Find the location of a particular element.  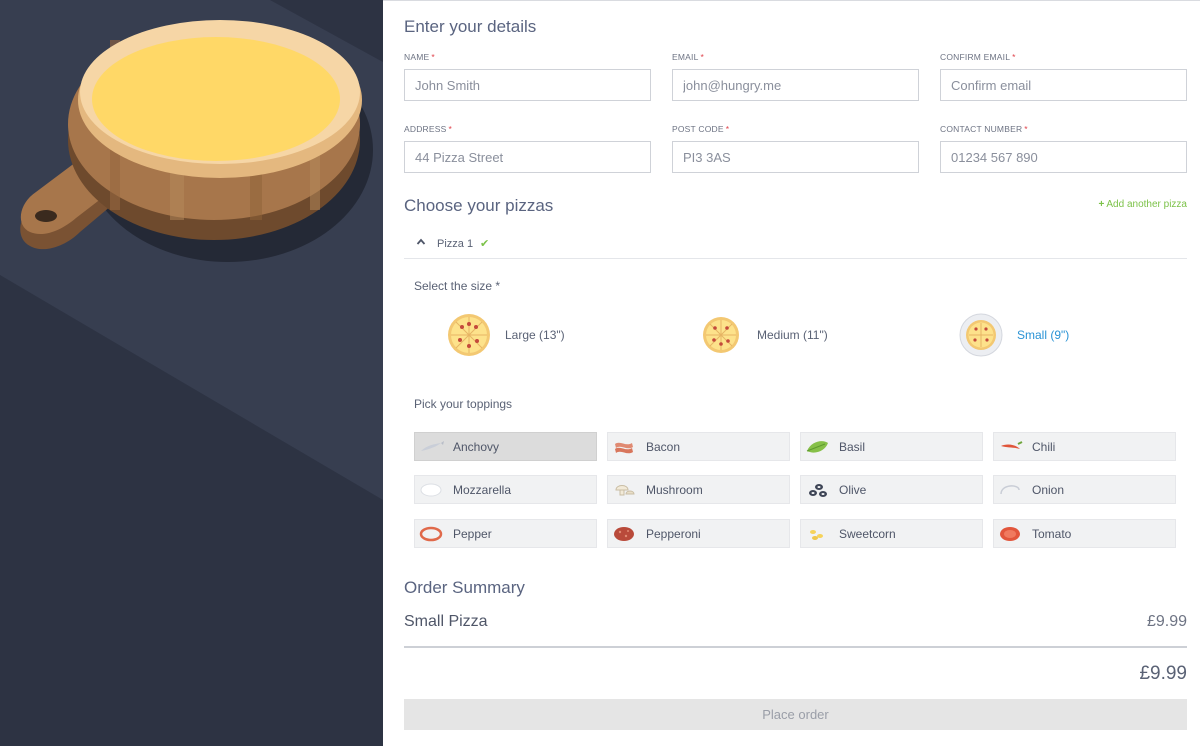

address-label: ADDRESS * is located at coordinates (428, 129).